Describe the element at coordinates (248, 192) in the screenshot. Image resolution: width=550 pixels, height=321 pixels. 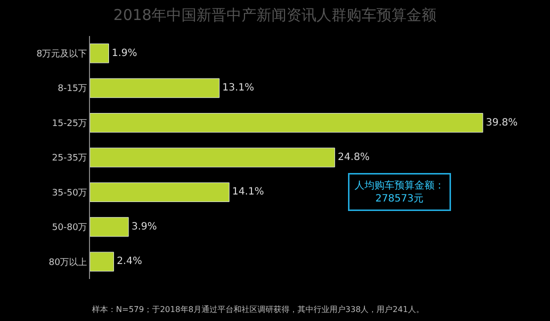
I see `data-label: 14.1%` at that location.